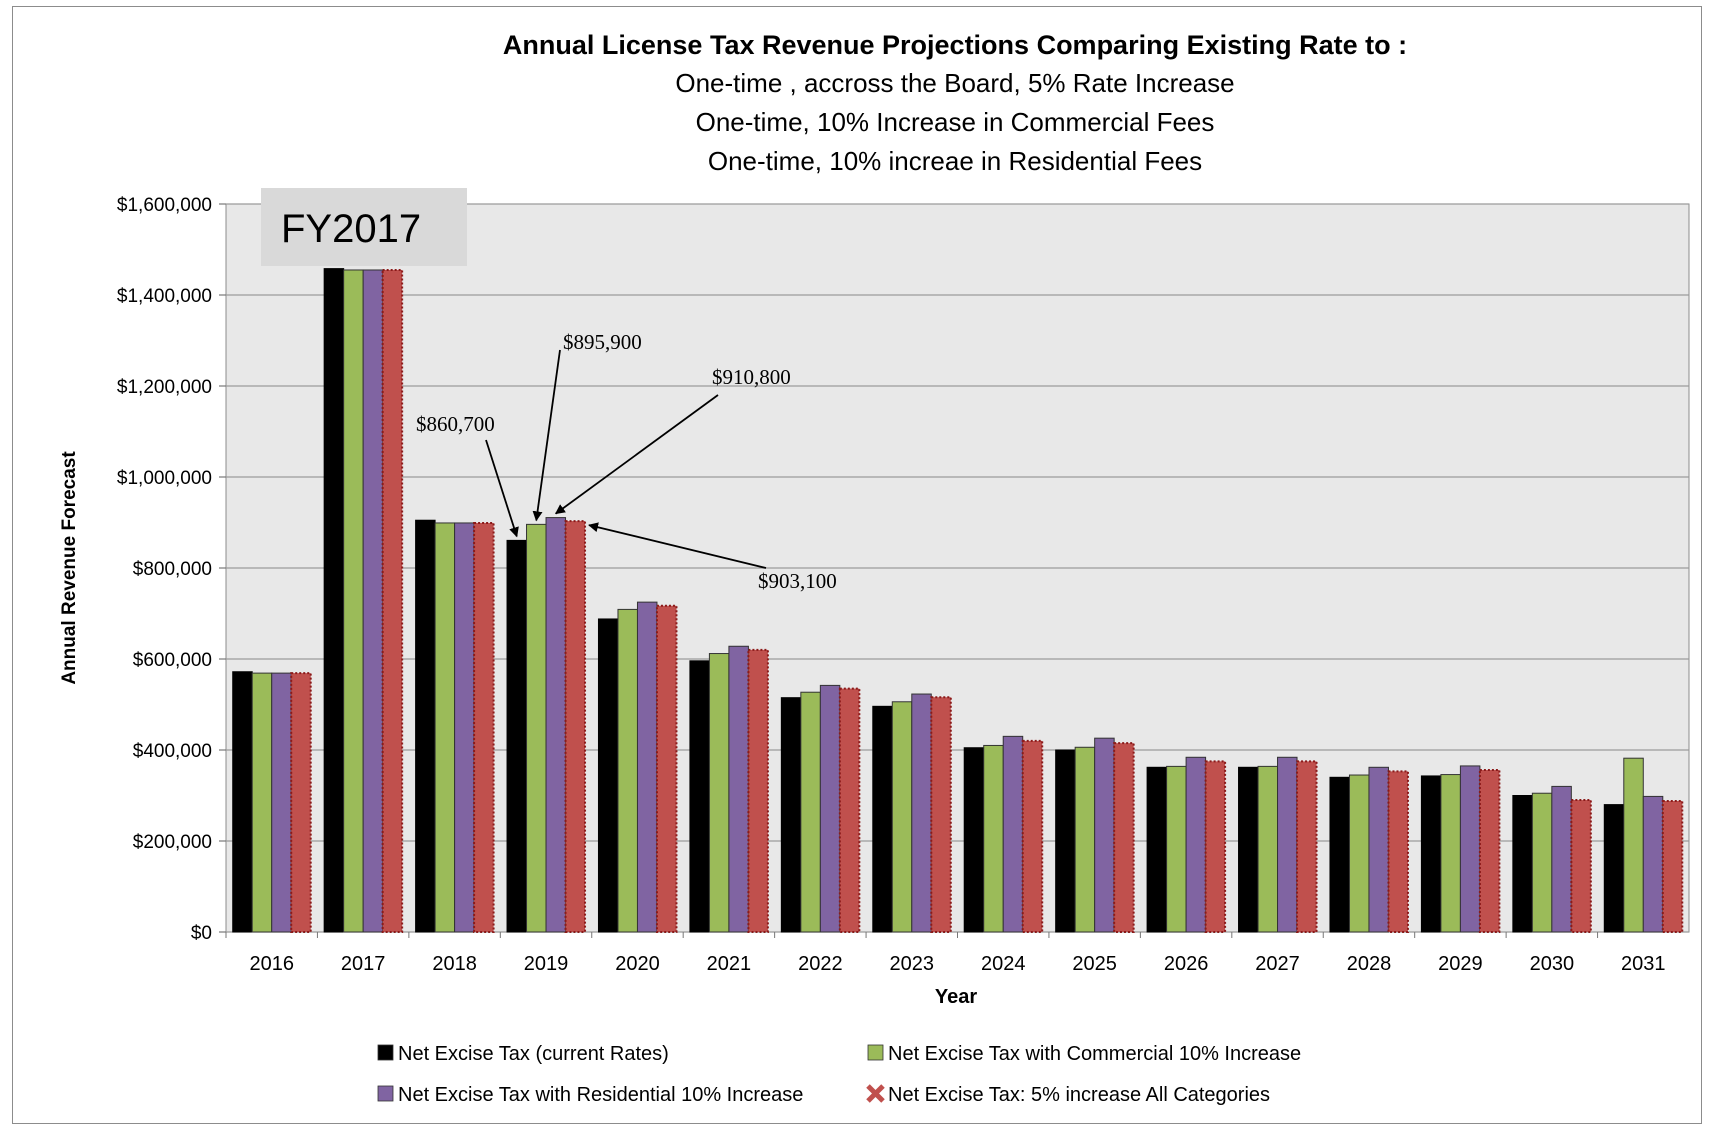  What do you see at coordinates (201, 933) in the screenshot?
I see `y-tick-label: $0` at bounding box center [201, 933].